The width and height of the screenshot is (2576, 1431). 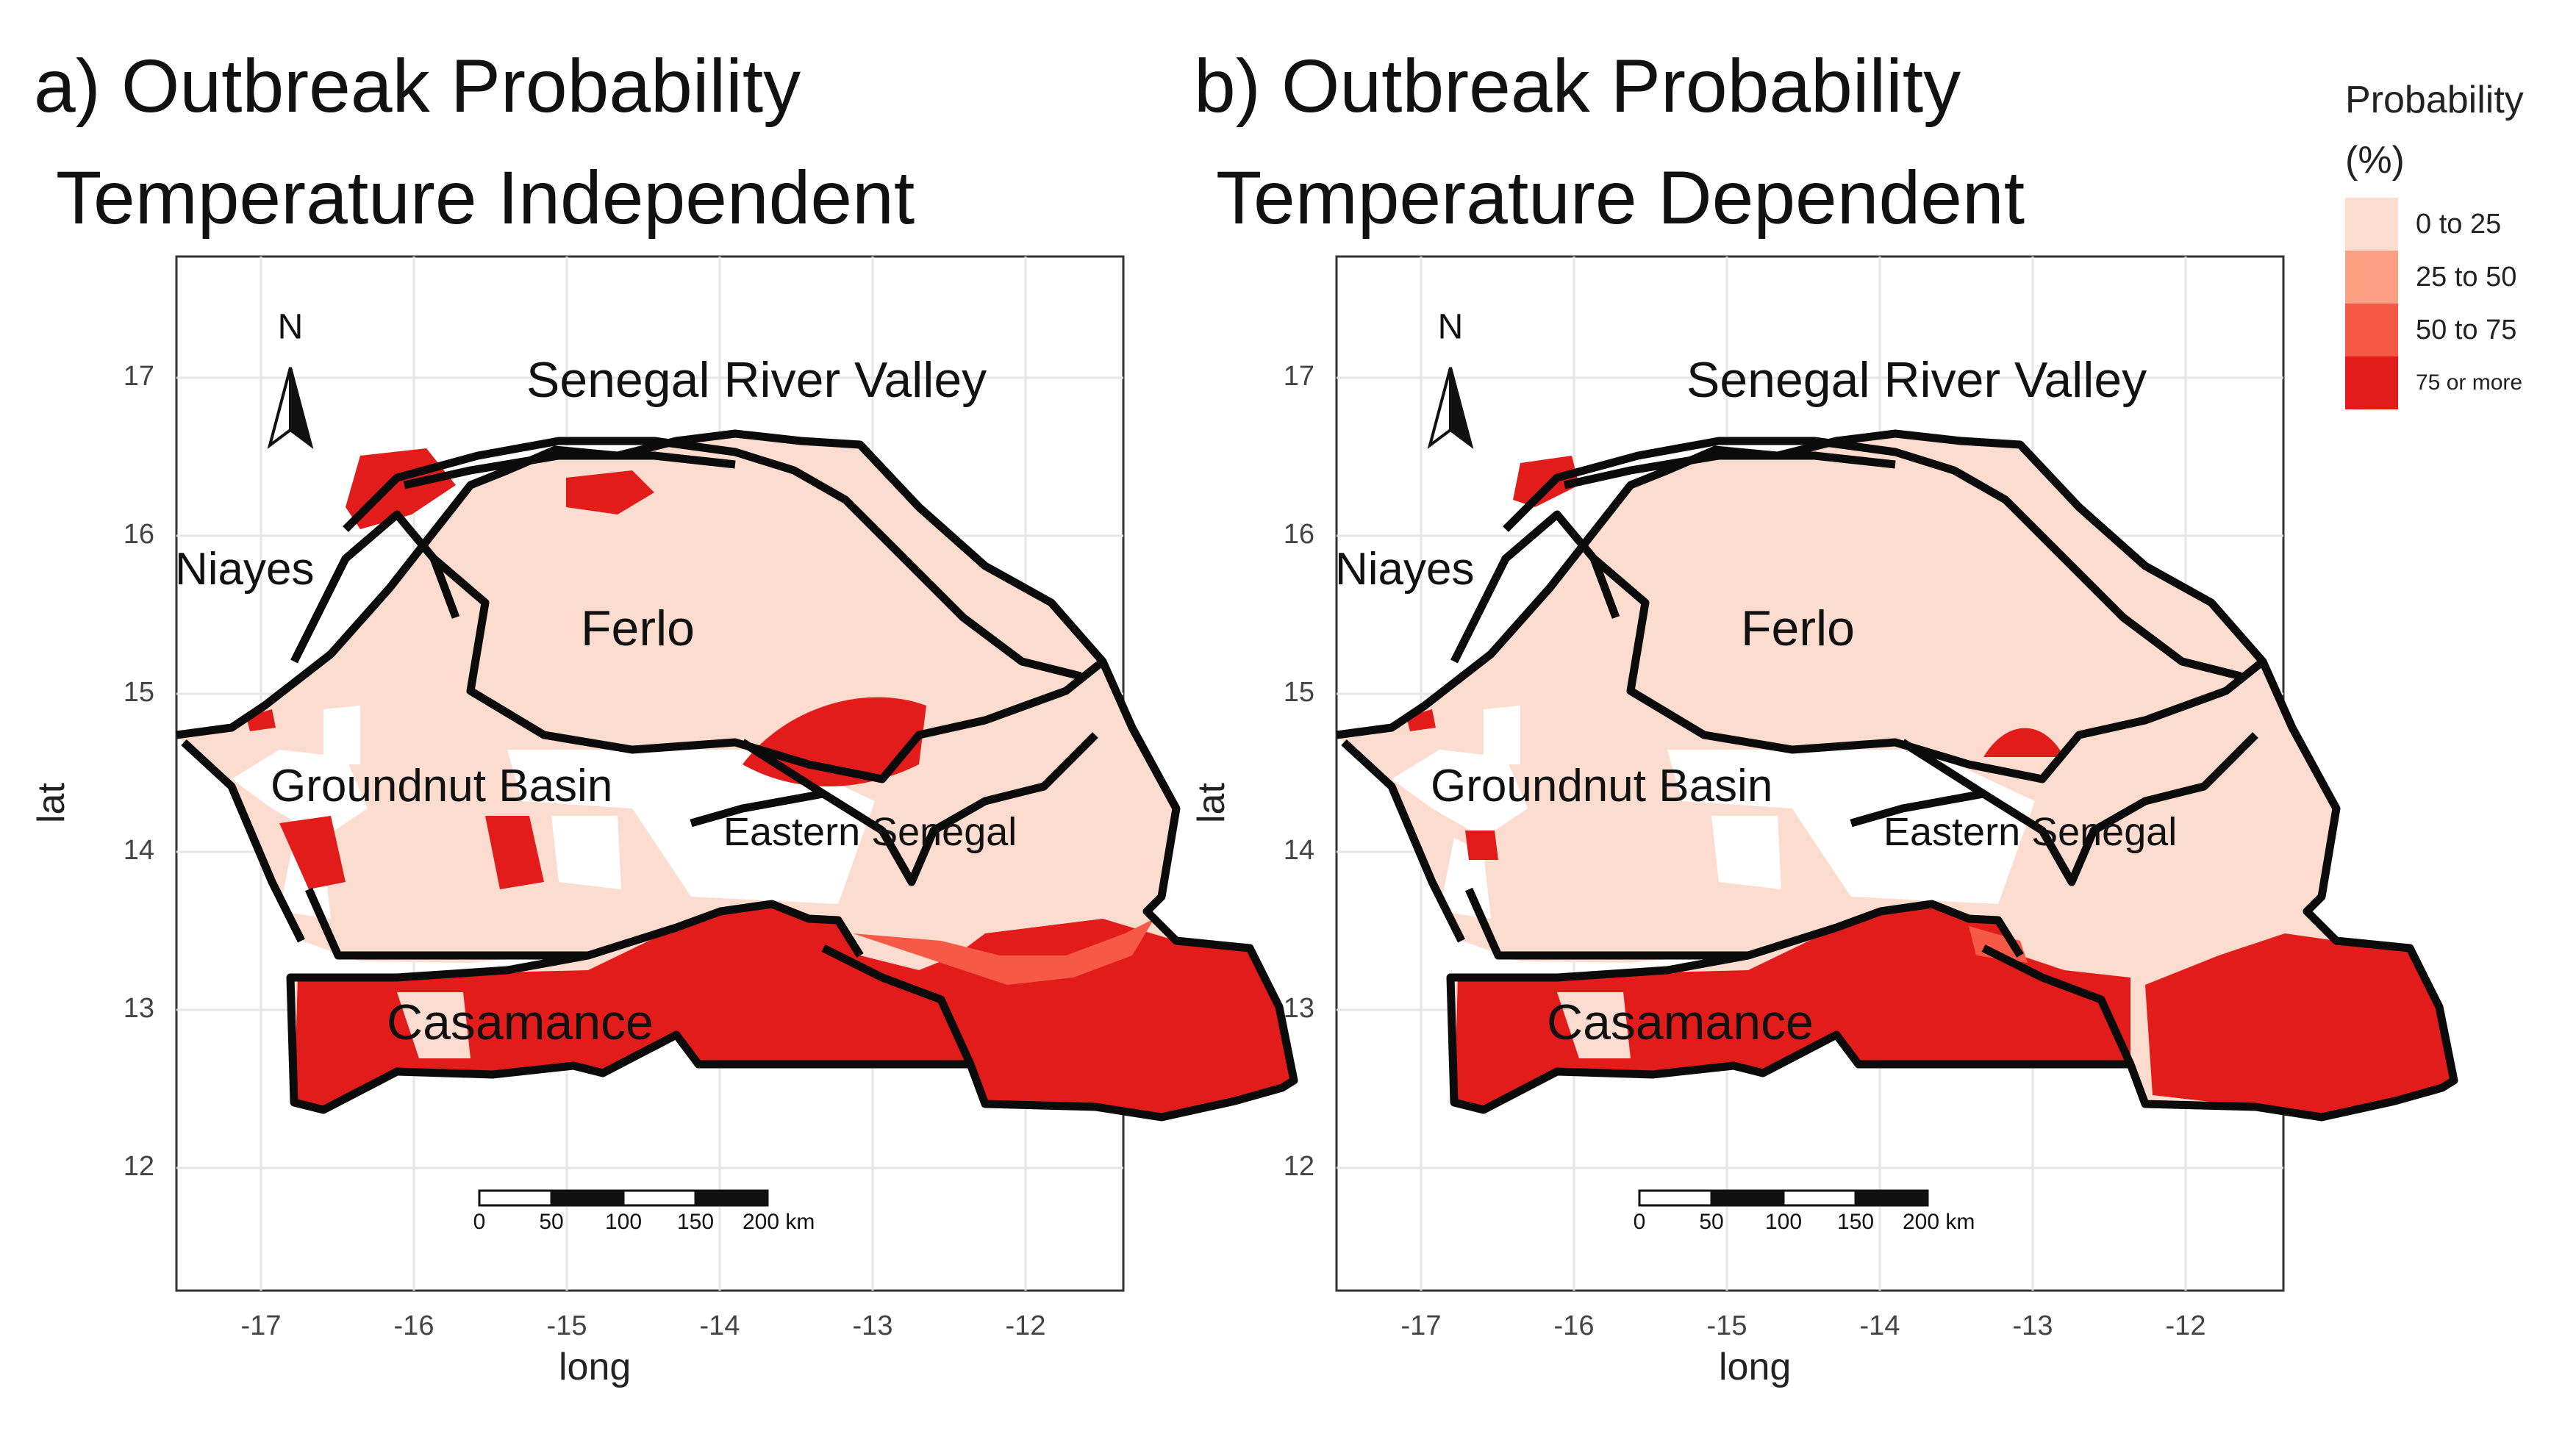 I want to click on panel-a-x-tick: -14, so click(x=720, y=1325).